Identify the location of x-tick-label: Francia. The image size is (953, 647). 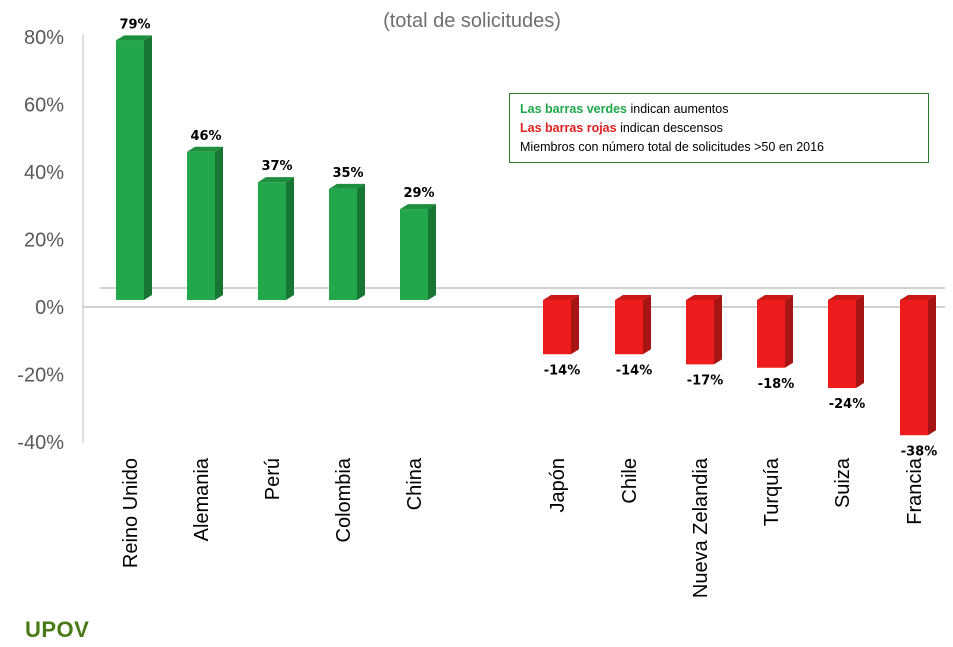
(915, 491).